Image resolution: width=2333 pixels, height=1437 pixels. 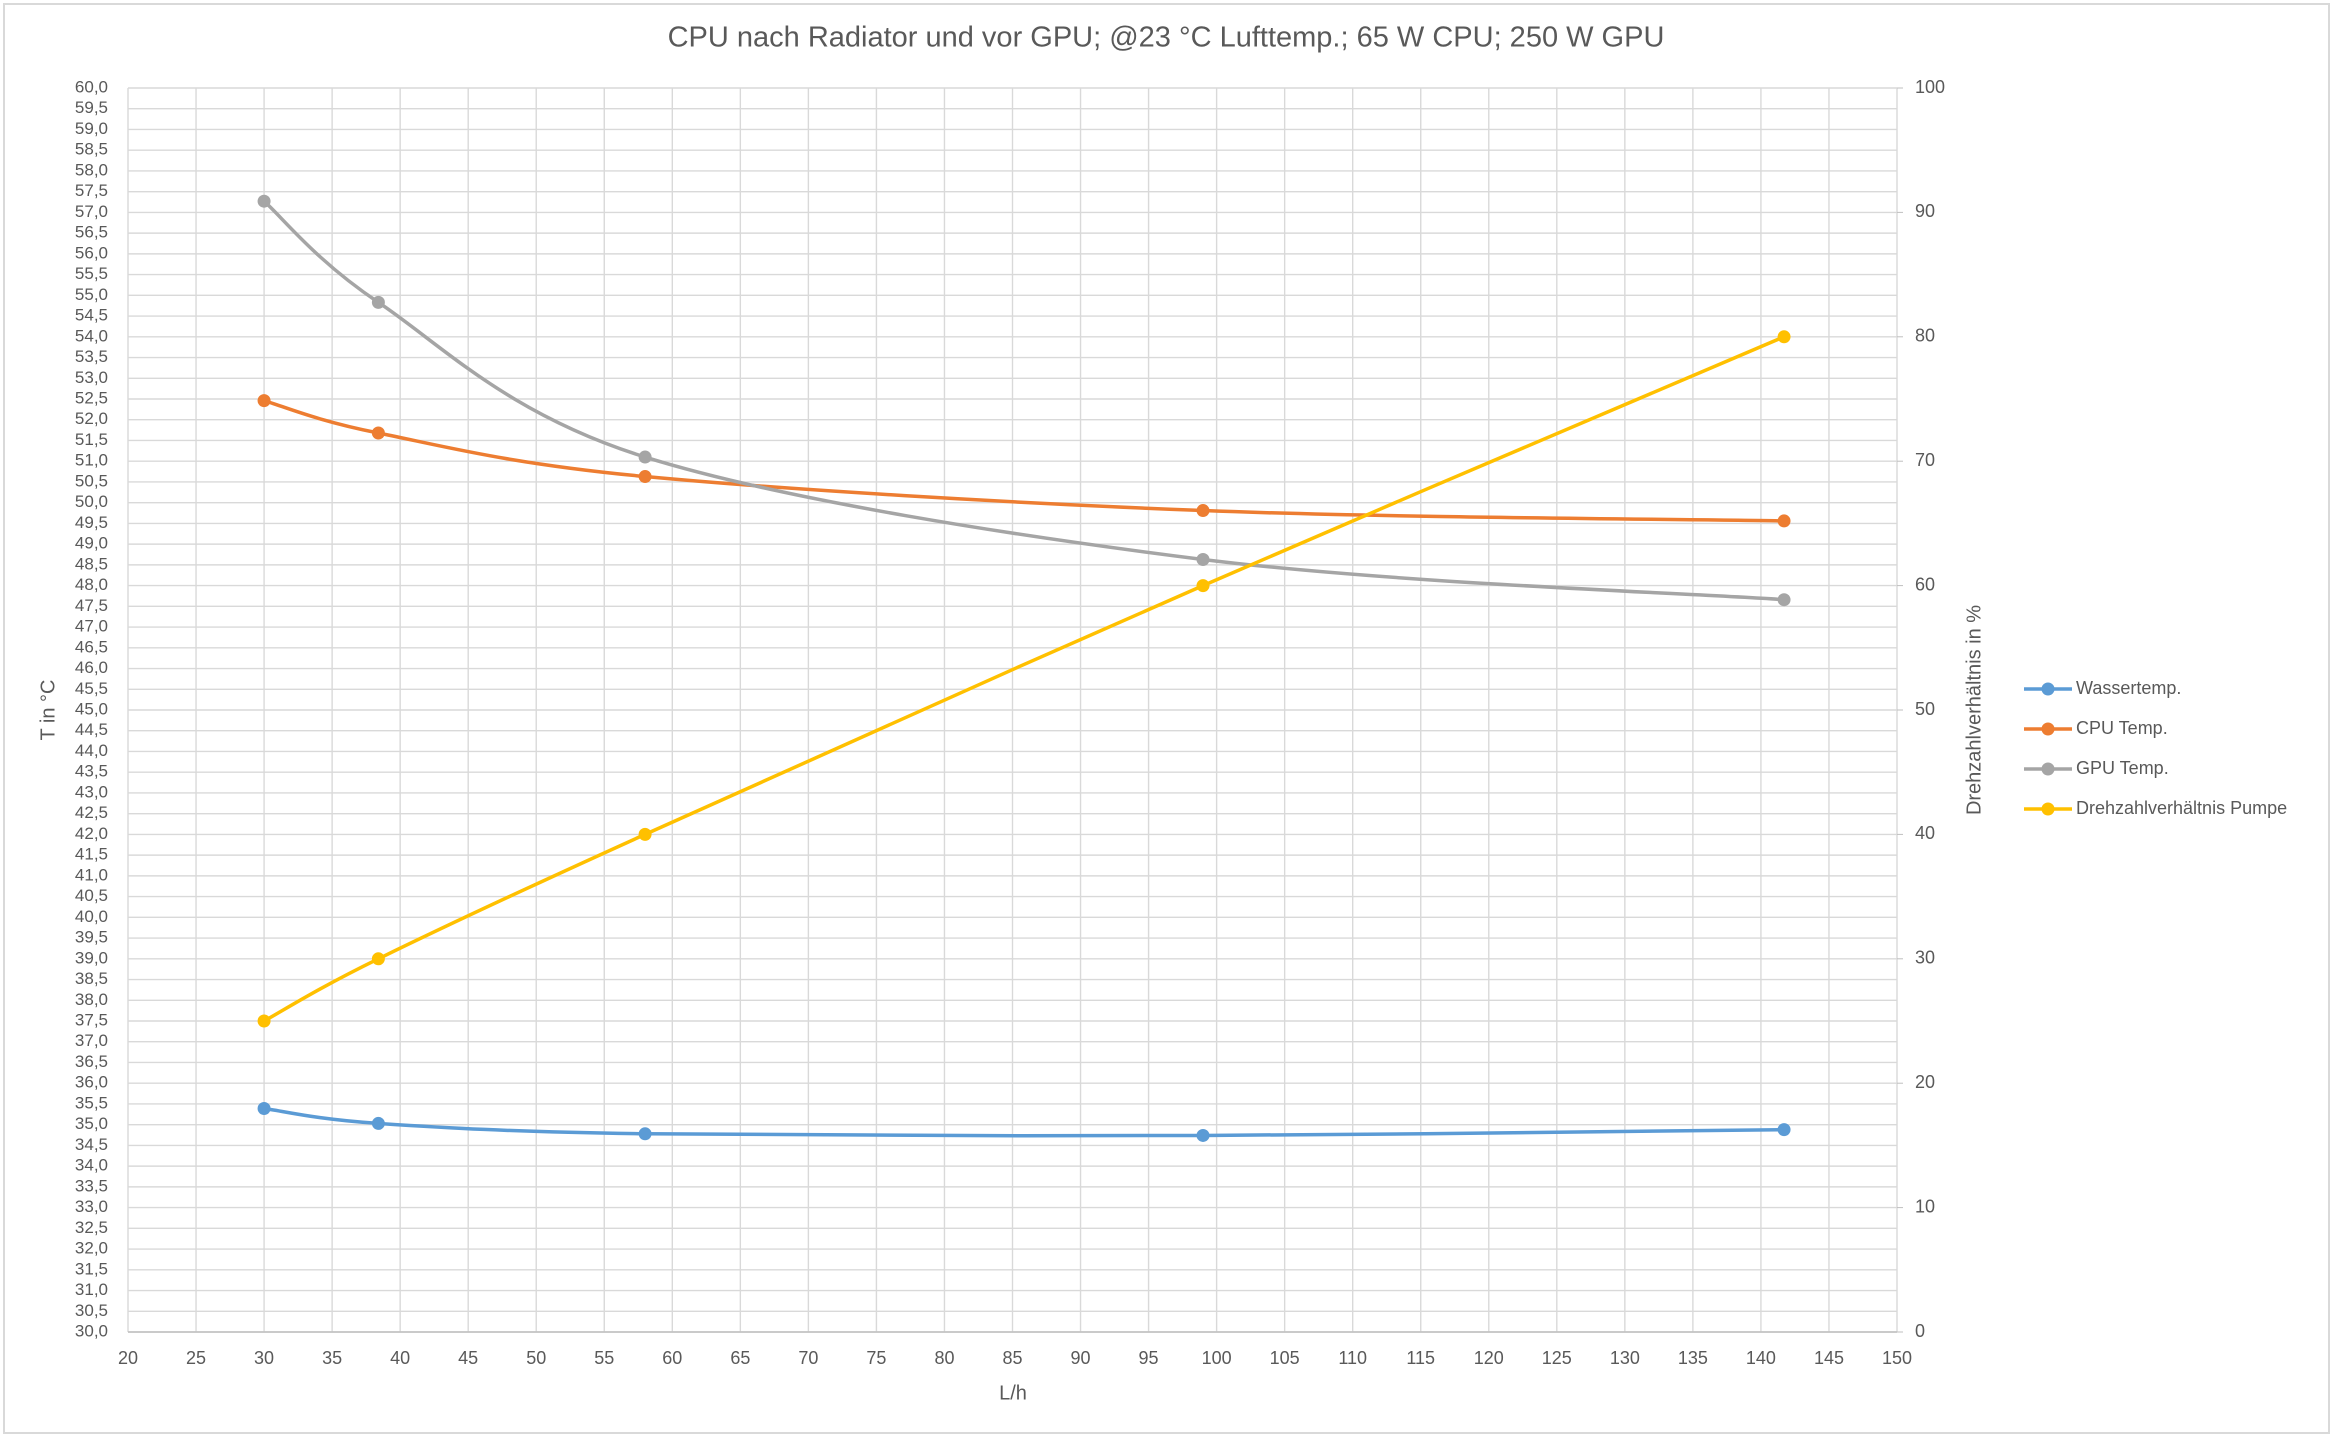 What do you see at coordinates (1920, 1331) in the screenshot?
I see `y2-tick-label: 0` at bounding box center [1920, 1331].